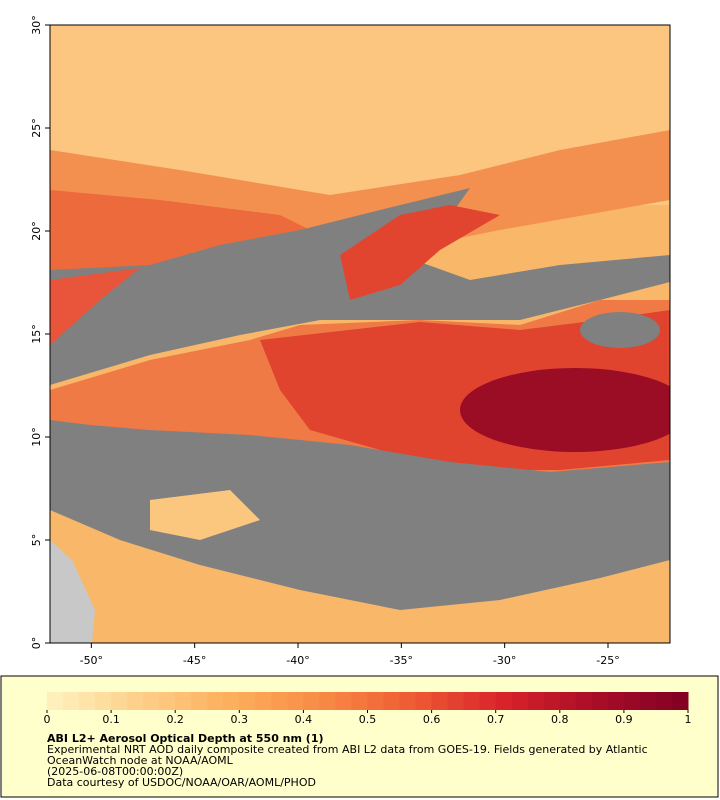 This screenshot has height=800, width=720. I want to click on y-tick-label: 30°, so click(36, 25).